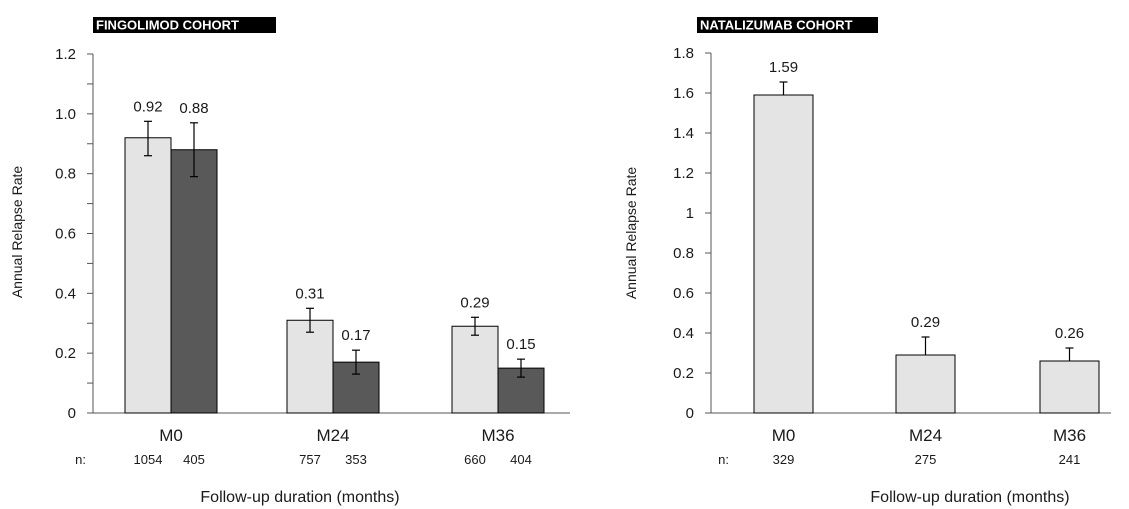 The height and width of the screenshot is (509, 1129). I want to click on natalizumab-y-tick-label: 0.6, so click(683, 293).